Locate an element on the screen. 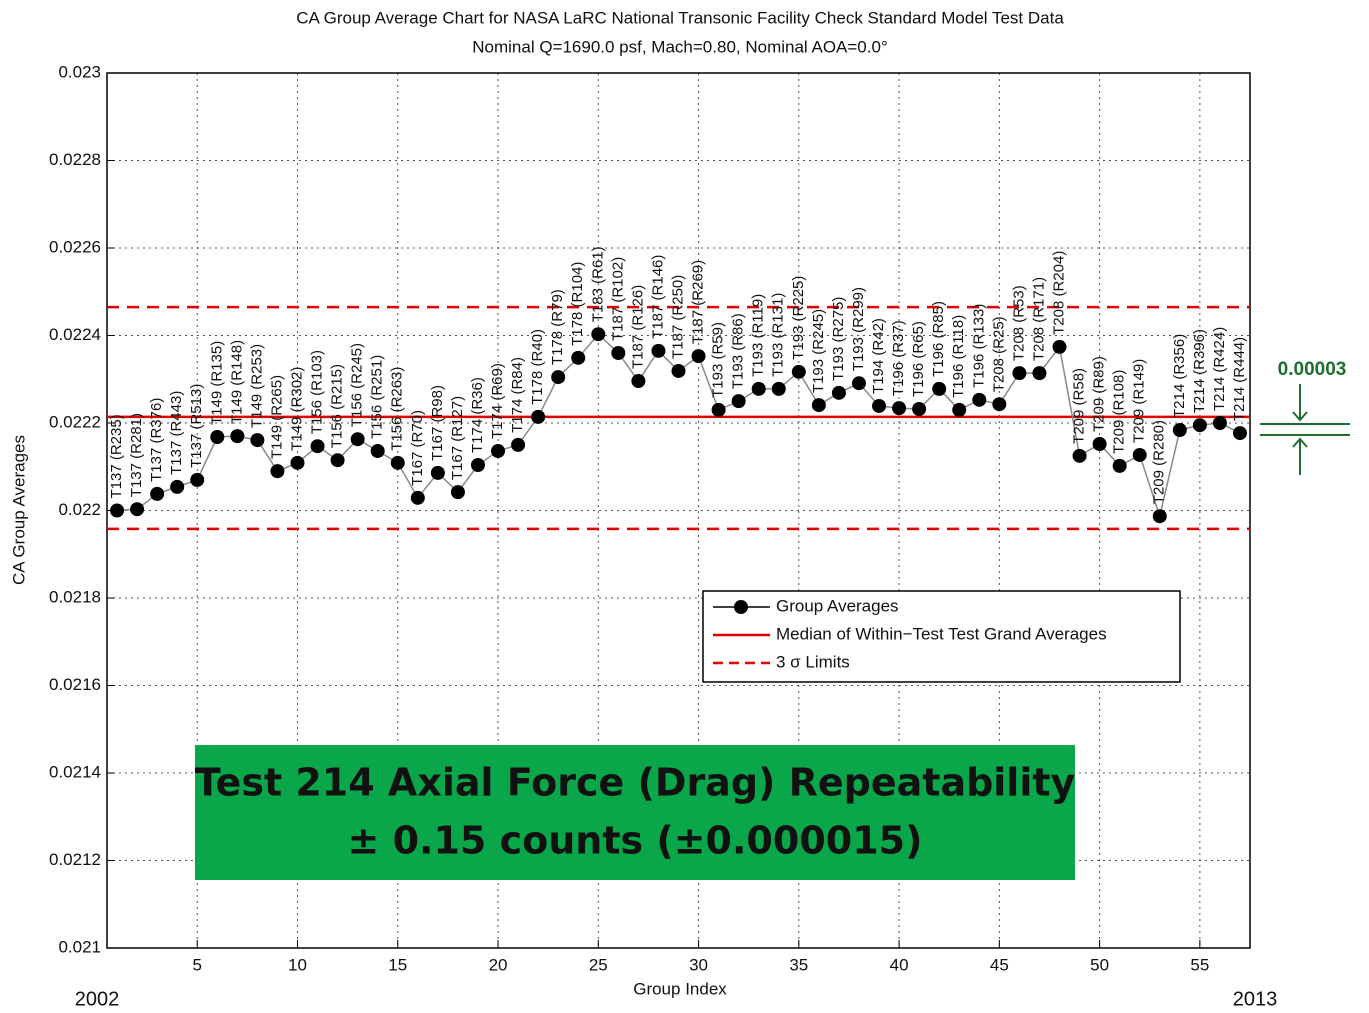  start-year: 2002 is located at coordinates (97, 999).